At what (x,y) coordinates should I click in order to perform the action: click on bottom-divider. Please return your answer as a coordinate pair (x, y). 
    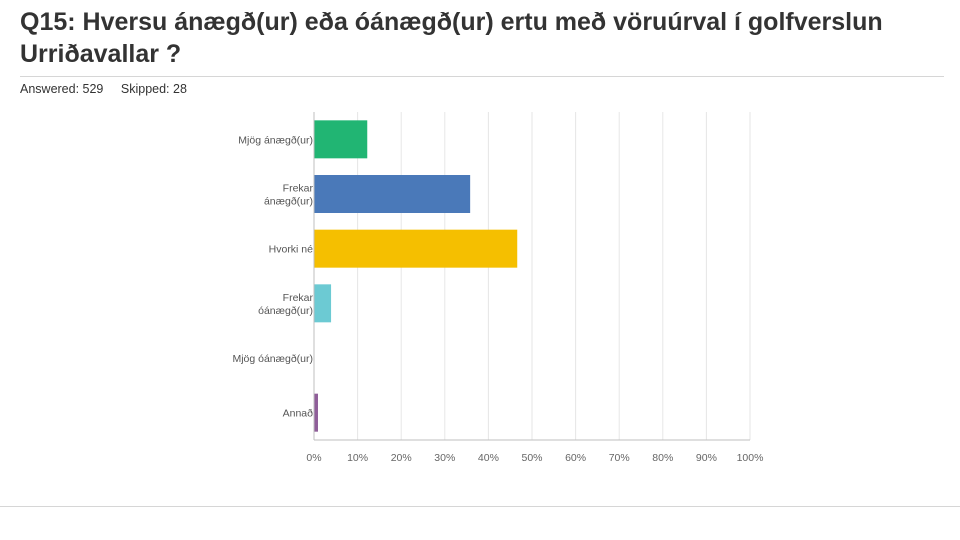
    Looking at the image, I should click on (480, 506).